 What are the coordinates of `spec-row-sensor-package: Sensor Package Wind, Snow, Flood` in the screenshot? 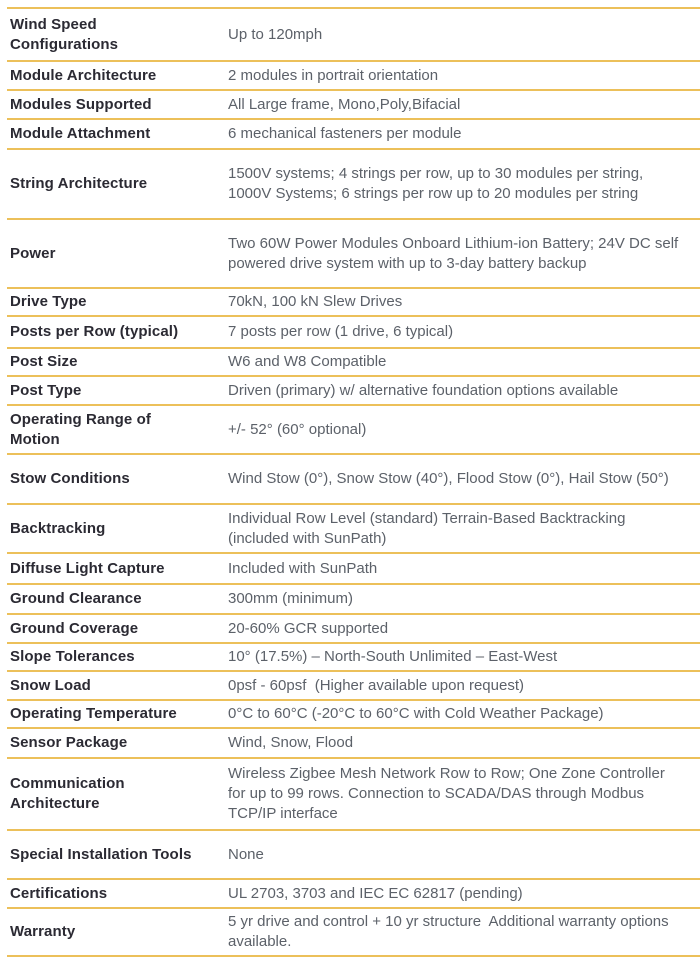 It's located at (353, 744).